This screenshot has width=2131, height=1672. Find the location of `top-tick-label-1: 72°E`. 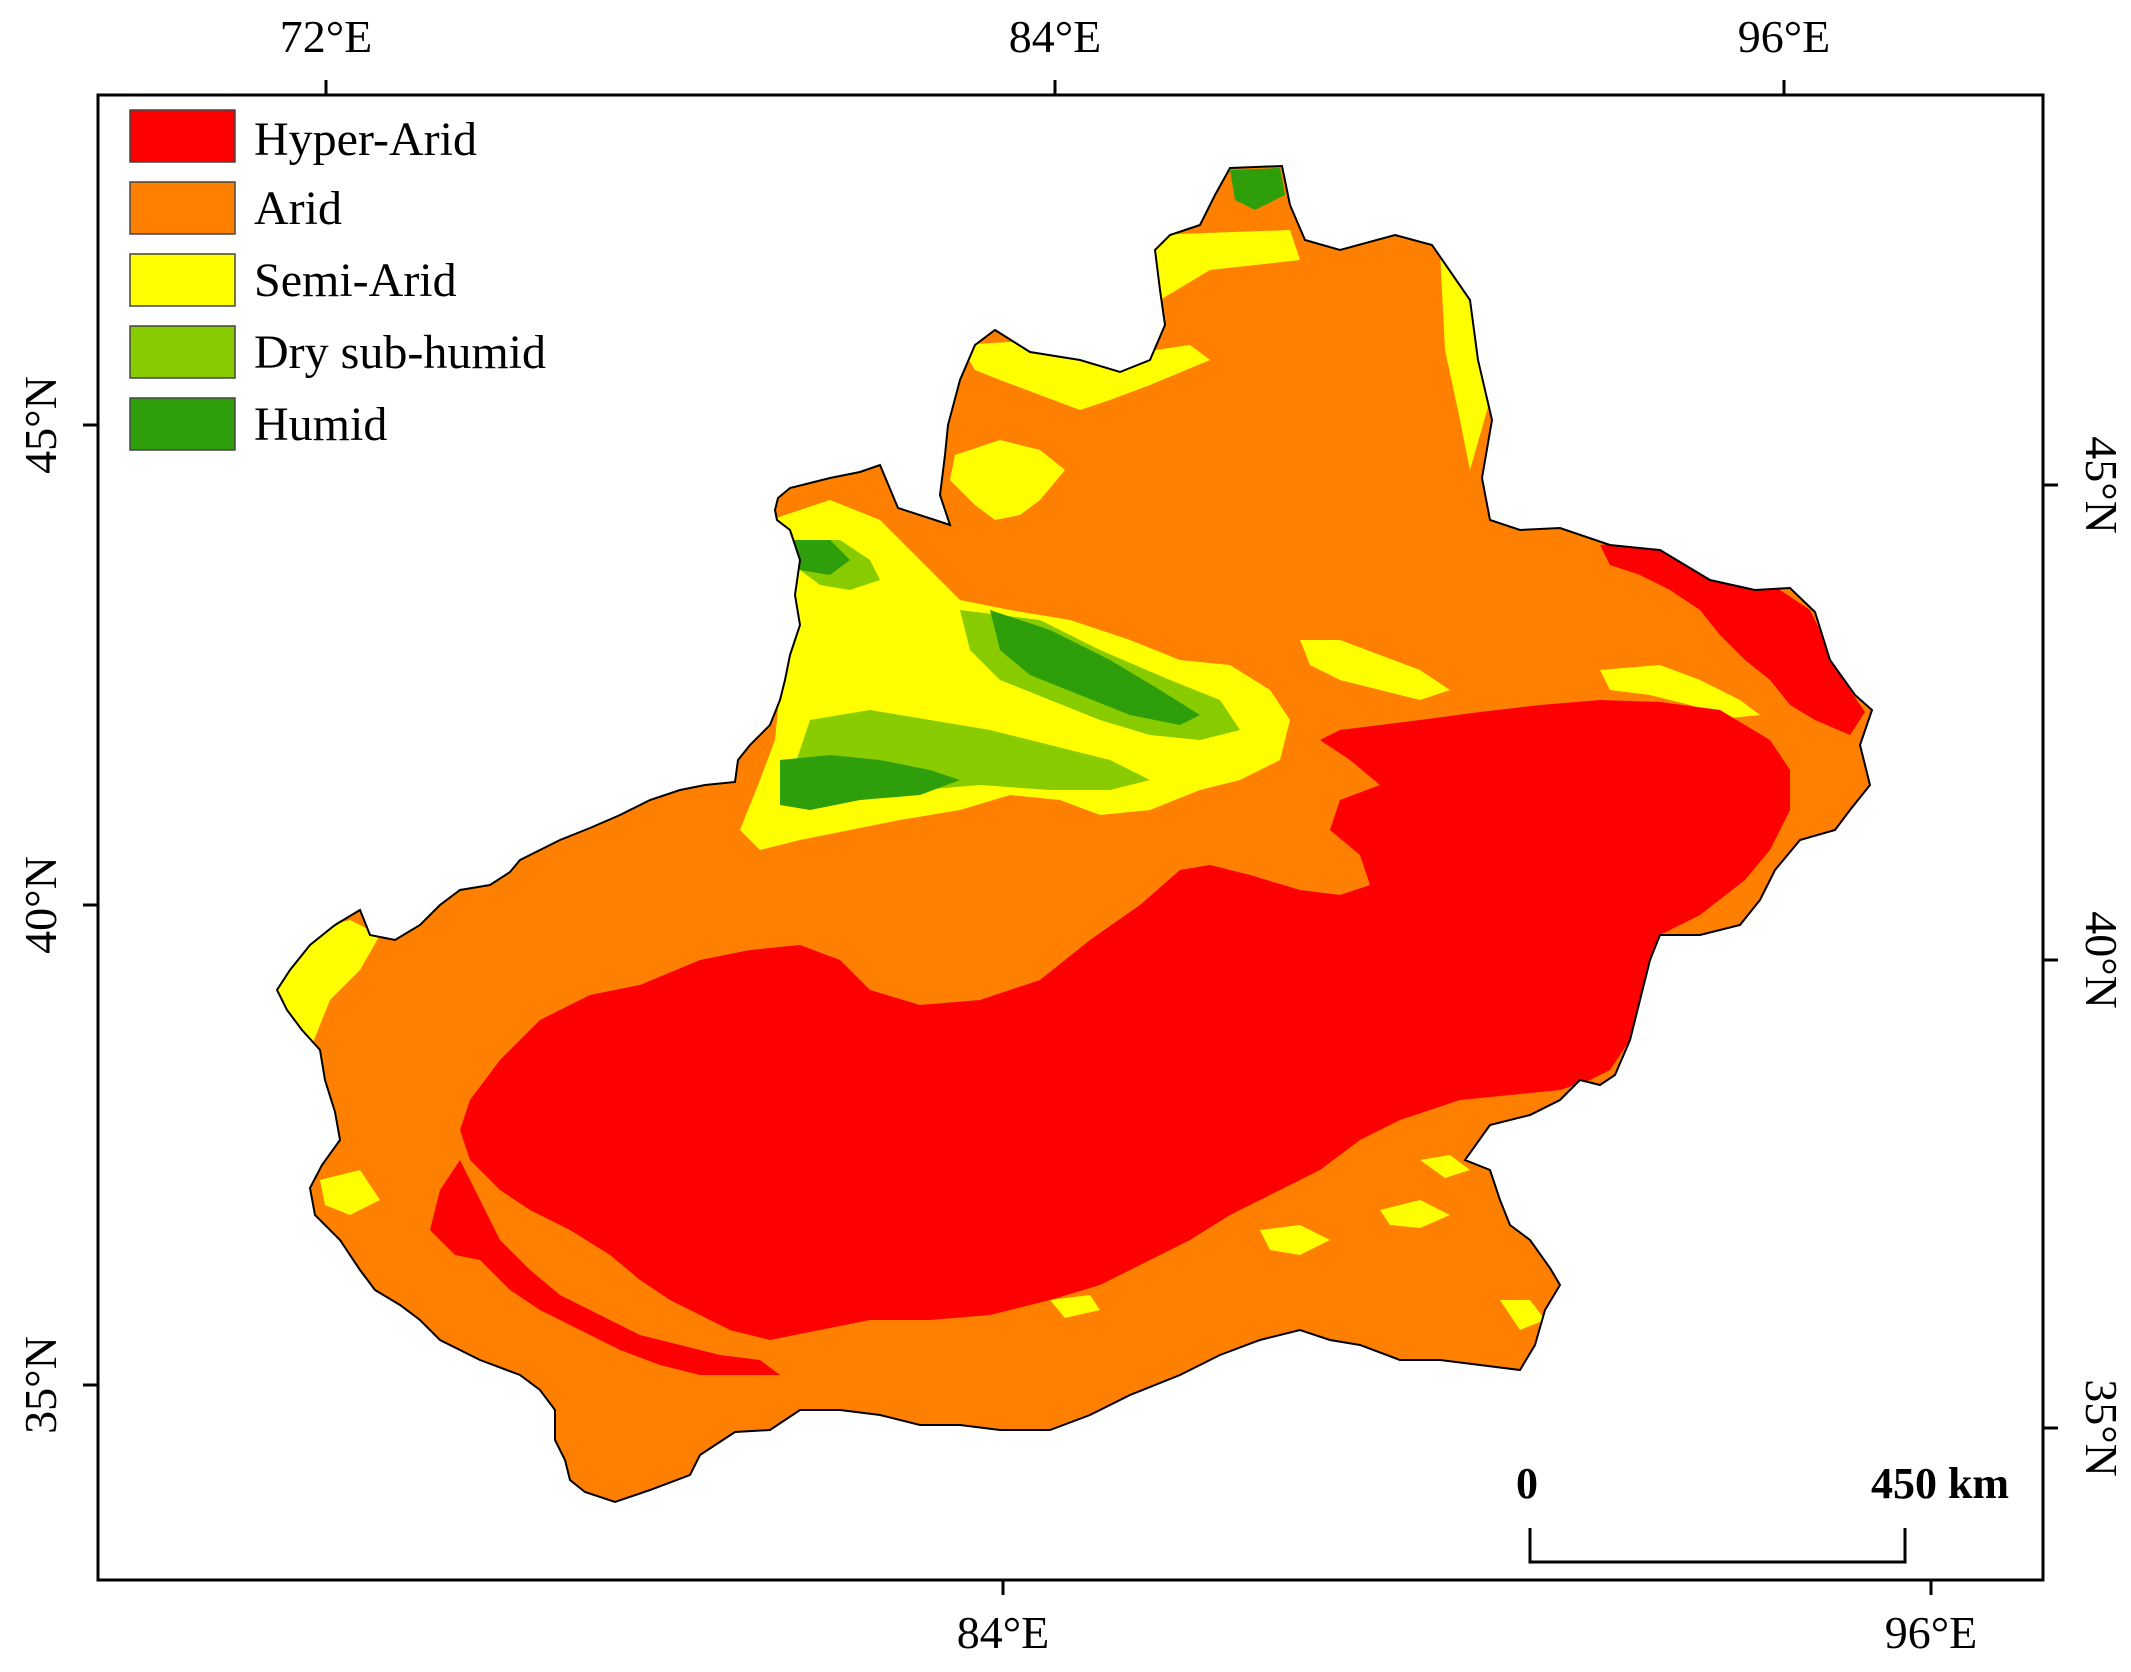

top-tick-label-1: 72°E is located at coordinates (326, 36).